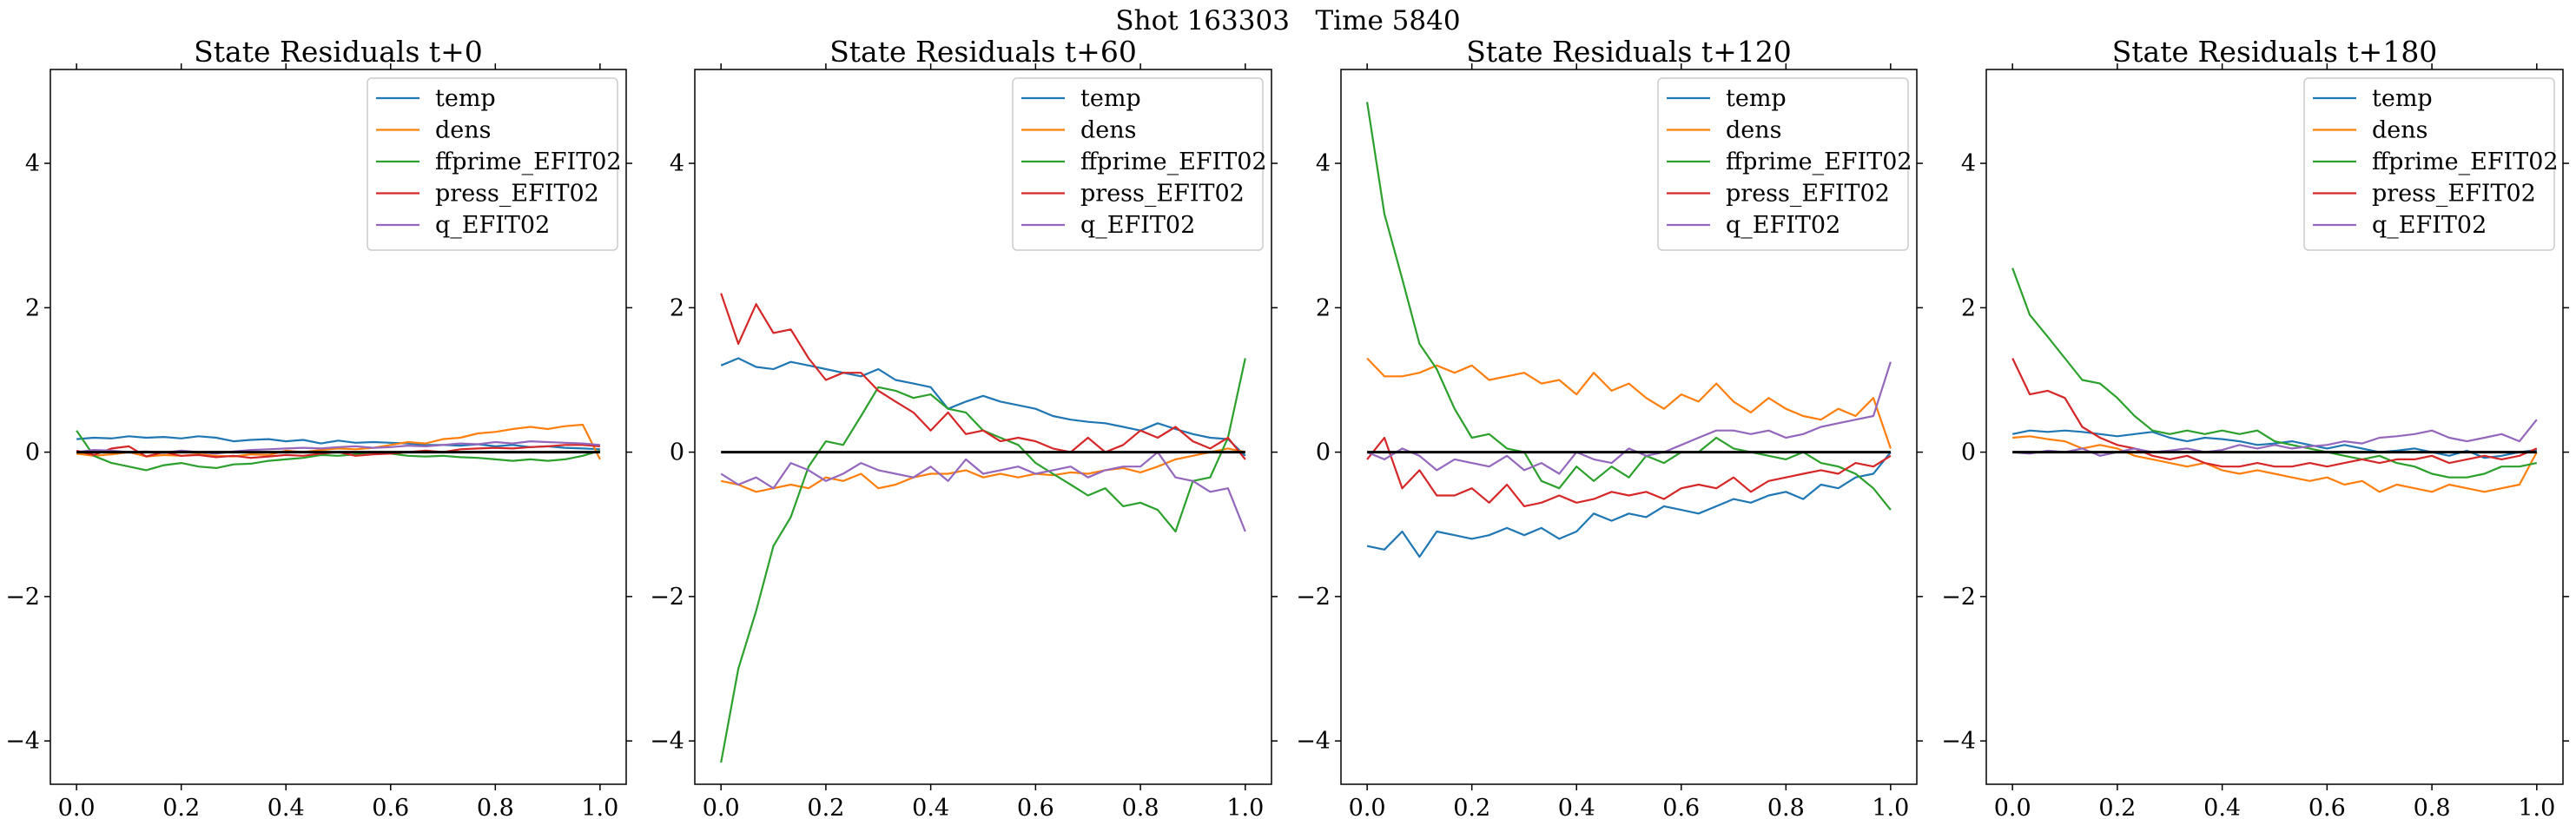 The width and height of the screenshot is (2576, 819). I want to click on panel-2-legend-label-temp: temp, so click(1110, 98).